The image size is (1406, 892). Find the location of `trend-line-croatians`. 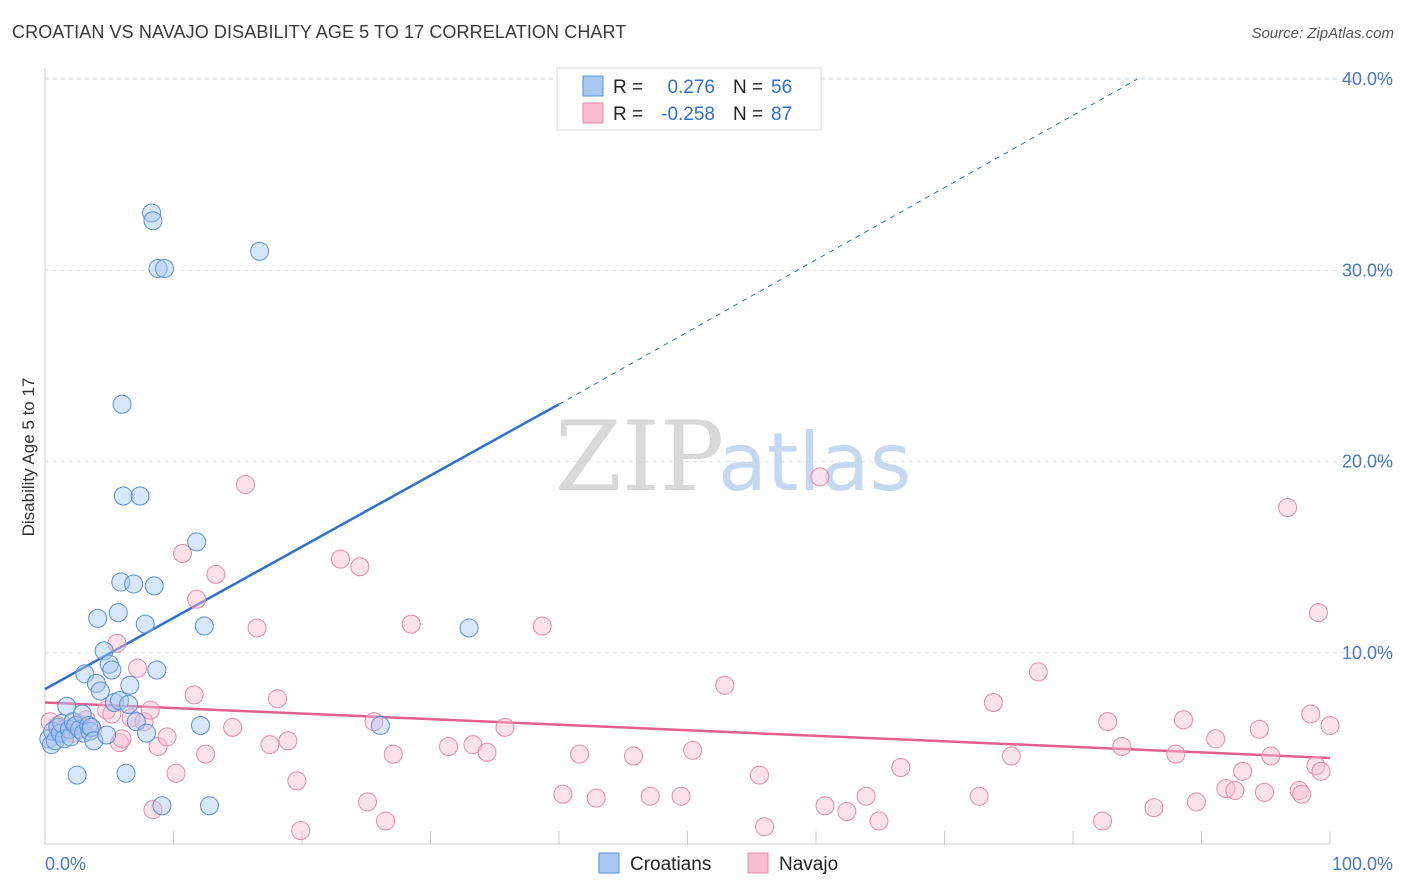

trend-line-croatians is located at coordinates (302, 547).